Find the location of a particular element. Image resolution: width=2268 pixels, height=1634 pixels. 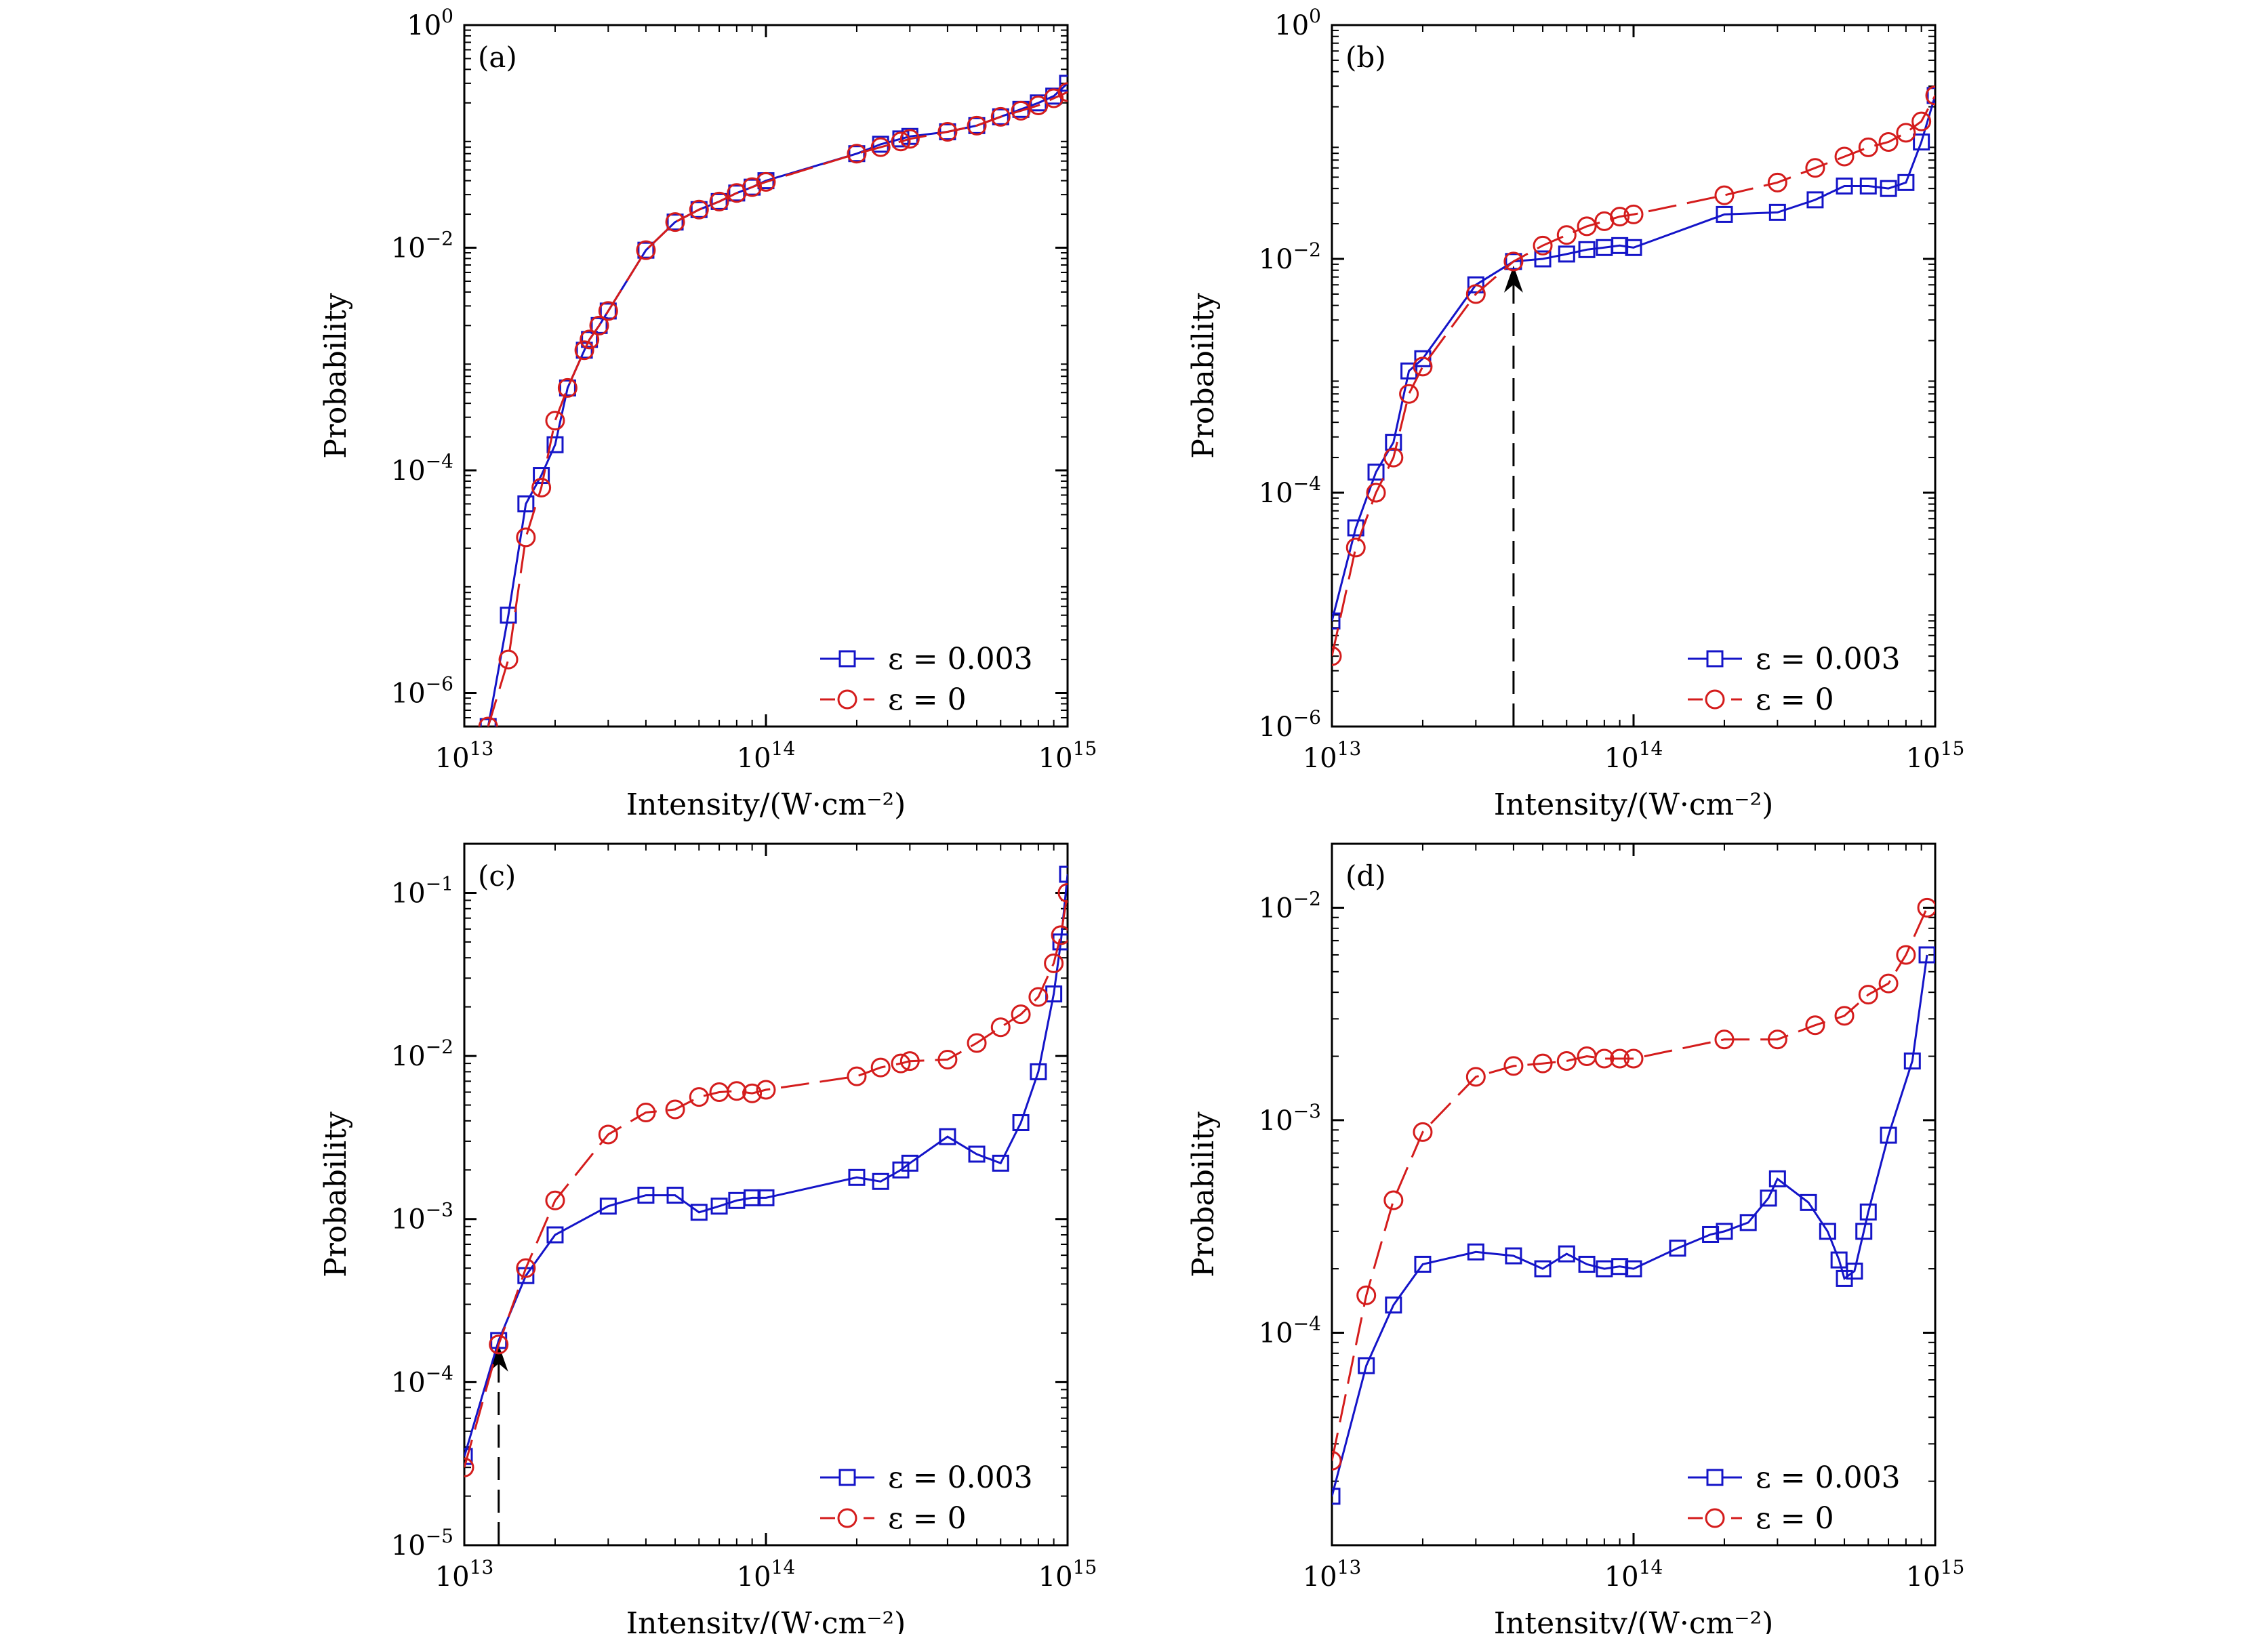

x-tick-exponent: 15 is located at coordinates (1085, 748).